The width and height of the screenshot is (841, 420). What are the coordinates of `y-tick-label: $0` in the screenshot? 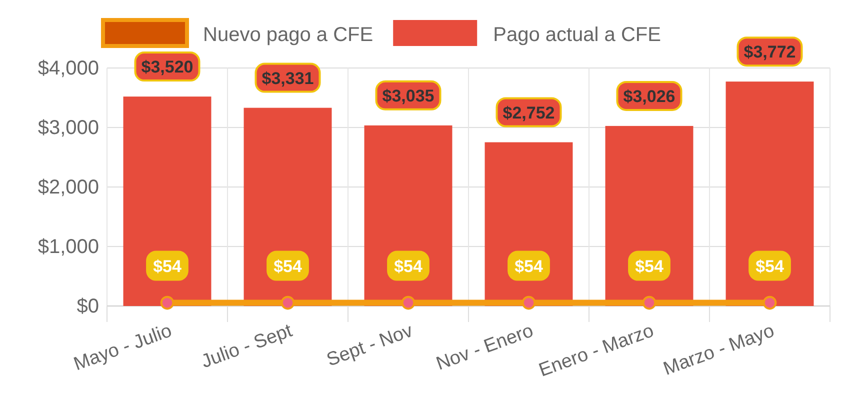 It's located at (87, 306).